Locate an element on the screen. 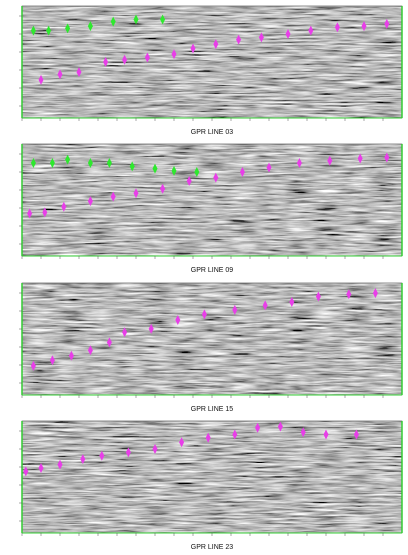 The height and width of the screenshot is (555, 408). panel-caption: GPR LINE 09 is located at coordinates (212, 270).